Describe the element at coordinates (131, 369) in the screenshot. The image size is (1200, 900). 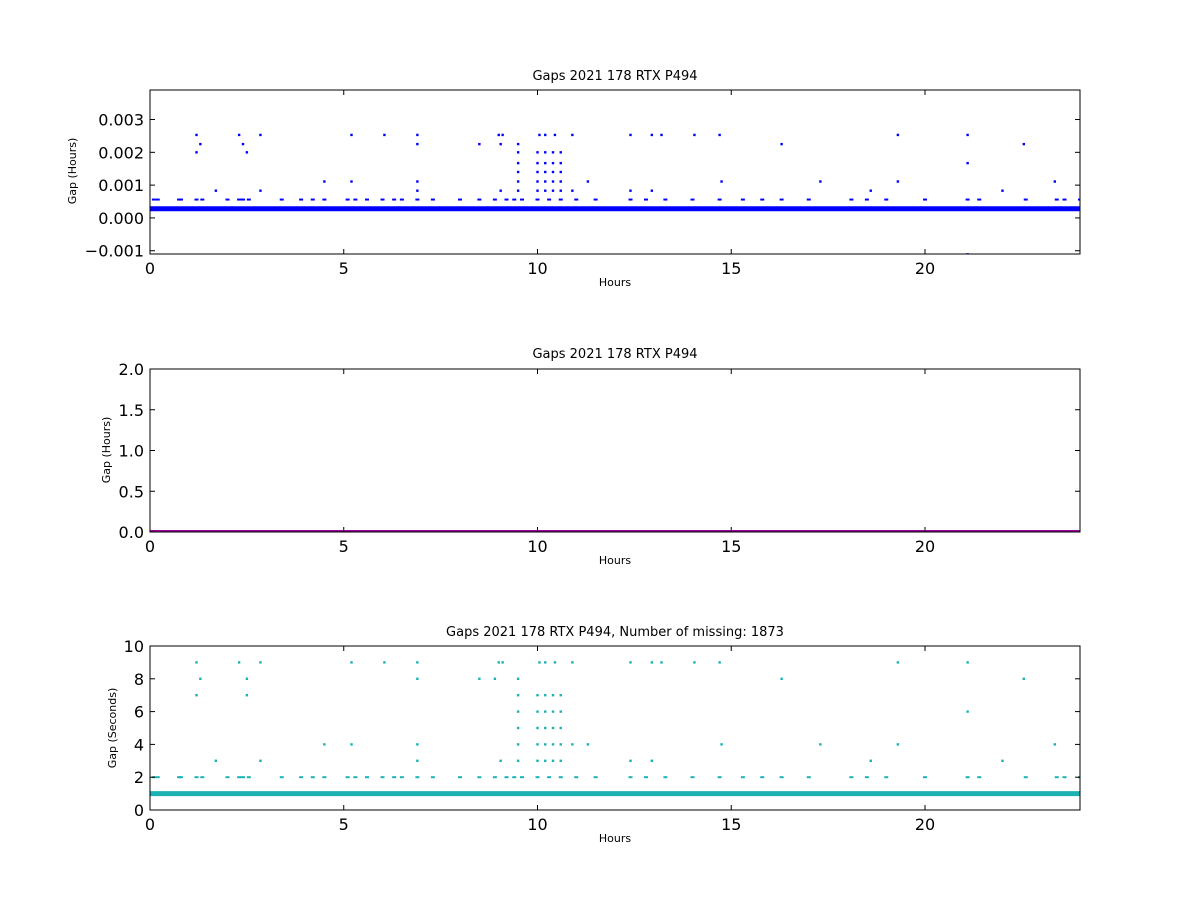
I see `y-tick-label: 2.0` at that location.